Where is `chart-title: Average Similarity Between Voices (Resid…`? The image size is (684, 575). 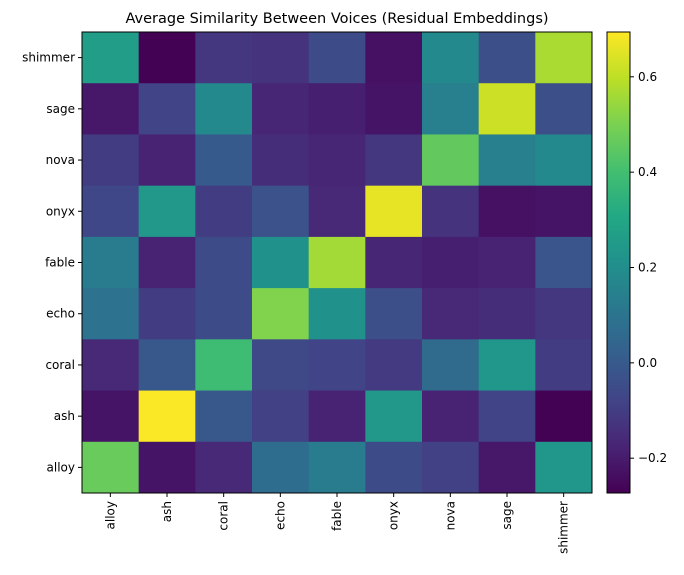
chart-title: Average Similarity Between Voices (Resid… is located at coordinates (336, 19).